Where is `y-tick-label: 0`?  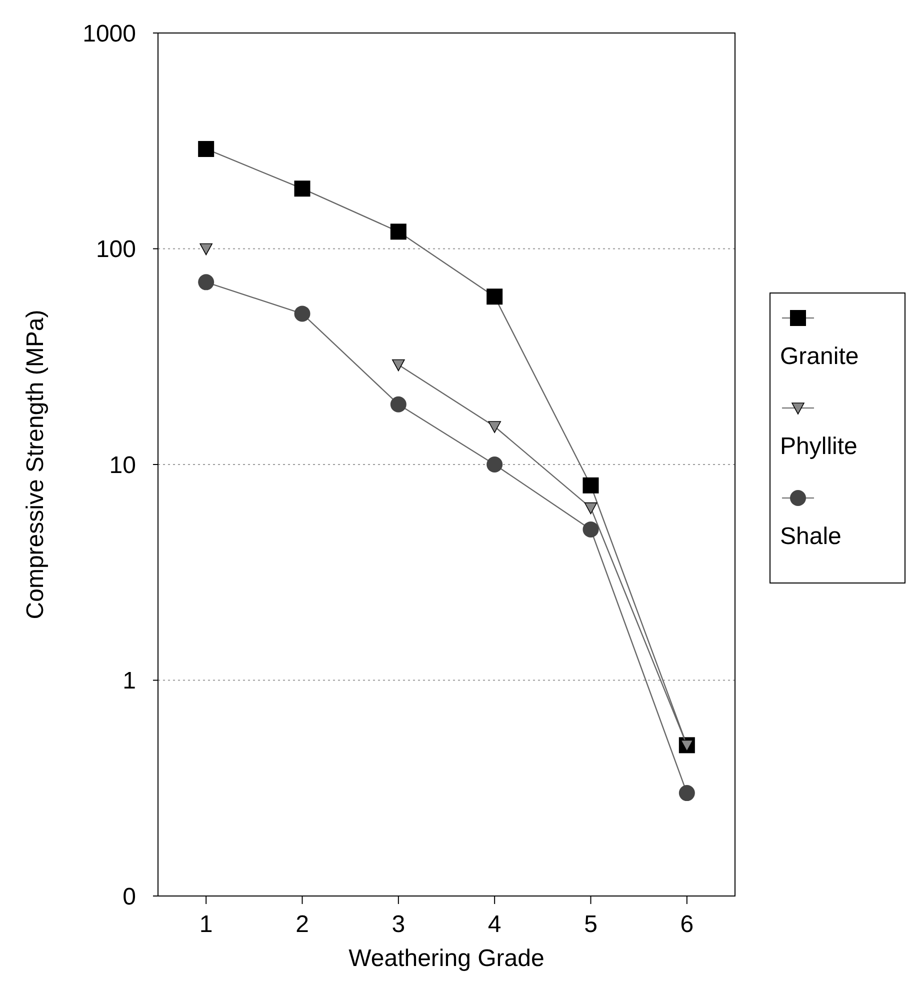
y-tick-label: 0 is located at coordinates (129, 896).